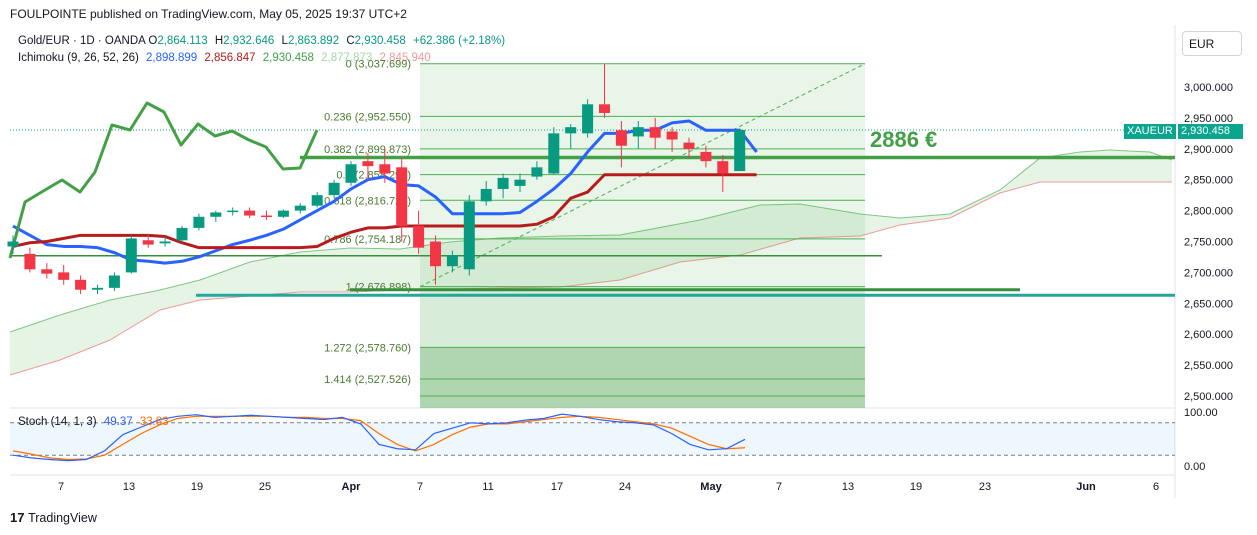 This screenshot has width=1257, height=535. I want to click on time-tick-label: 11, so click(487, 487).